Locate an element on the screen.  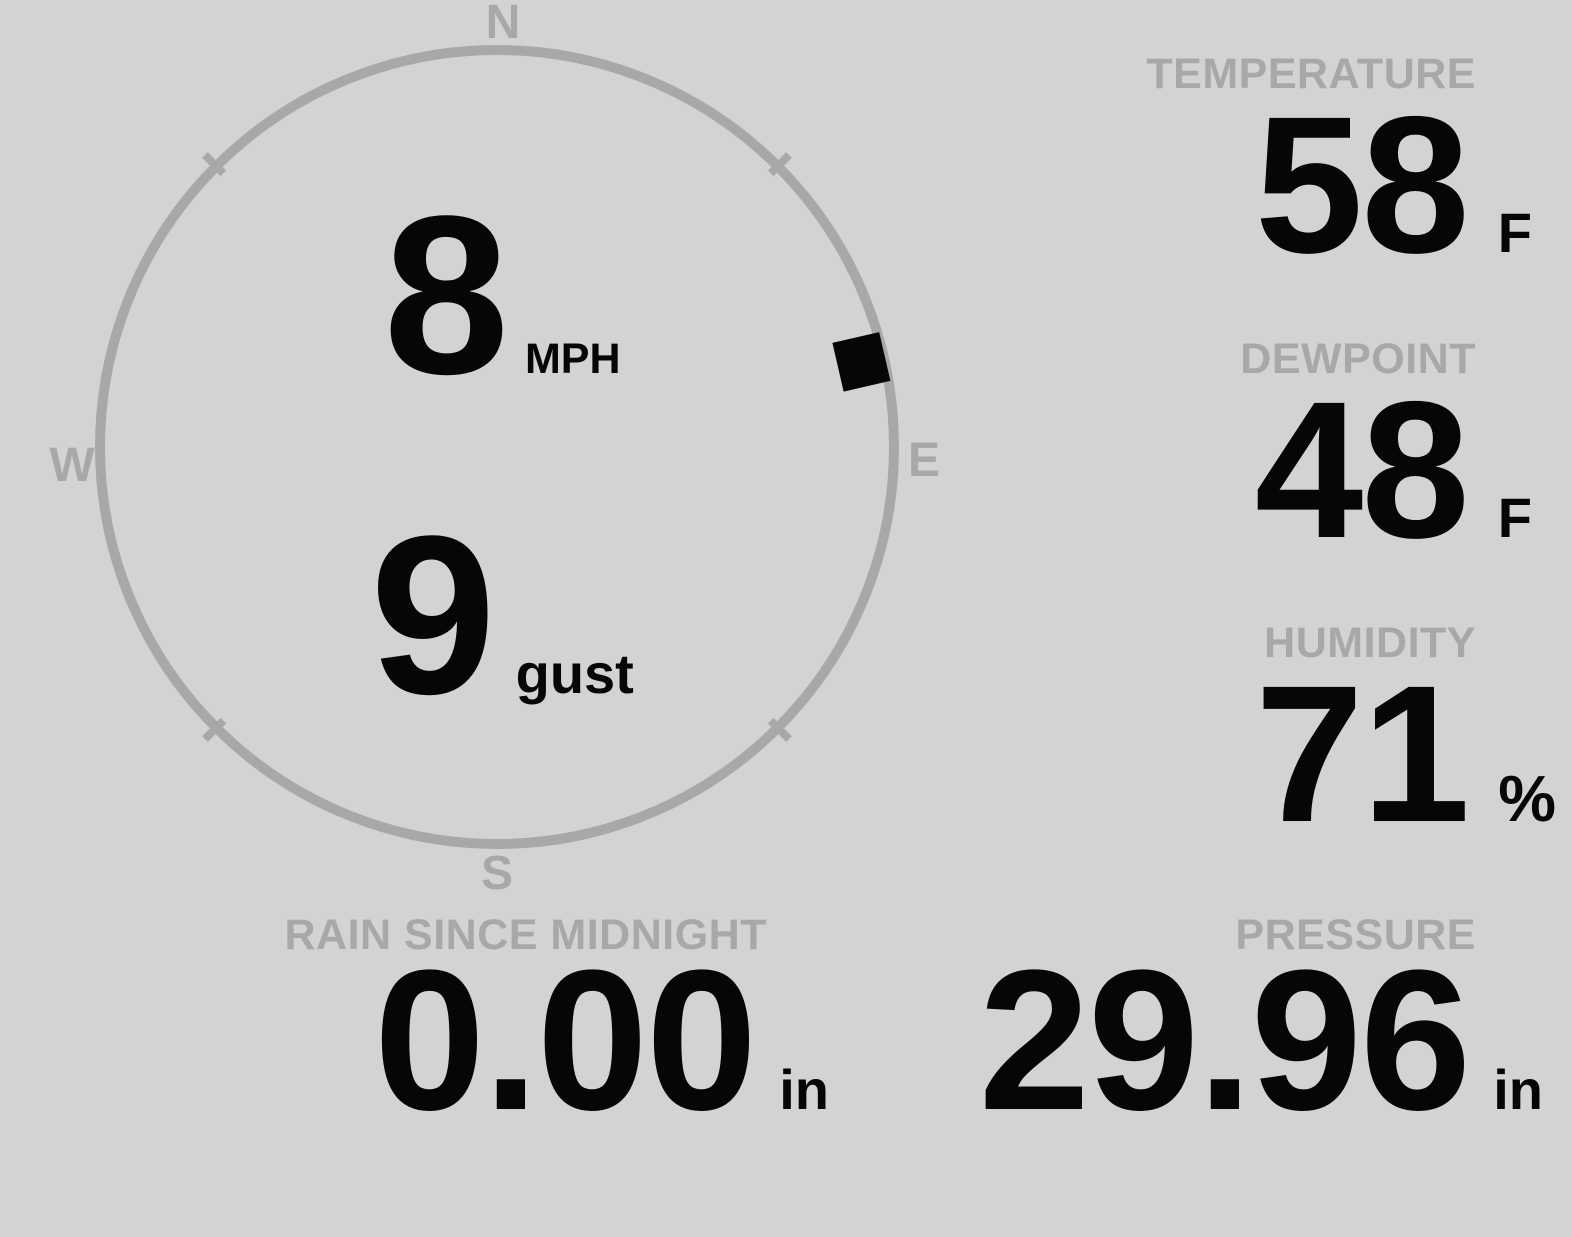
humidity-label: HUMIDITY is located at coordinates (1370, 643).